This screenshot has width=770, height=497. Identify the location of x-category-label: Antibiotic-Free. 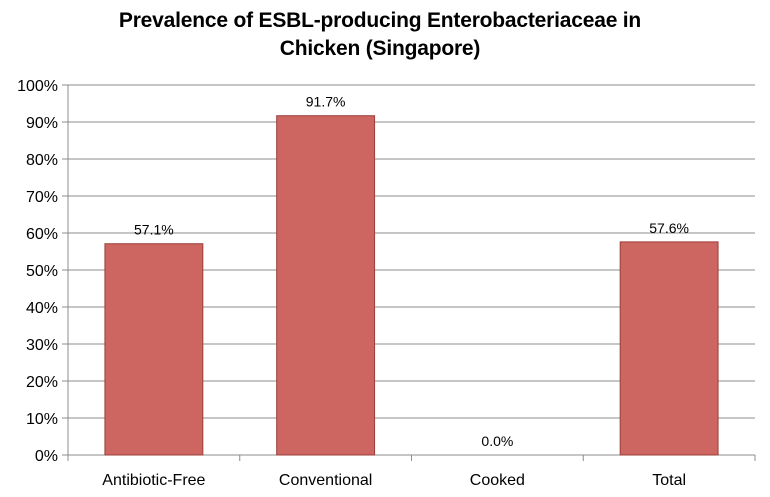
(153, 480).